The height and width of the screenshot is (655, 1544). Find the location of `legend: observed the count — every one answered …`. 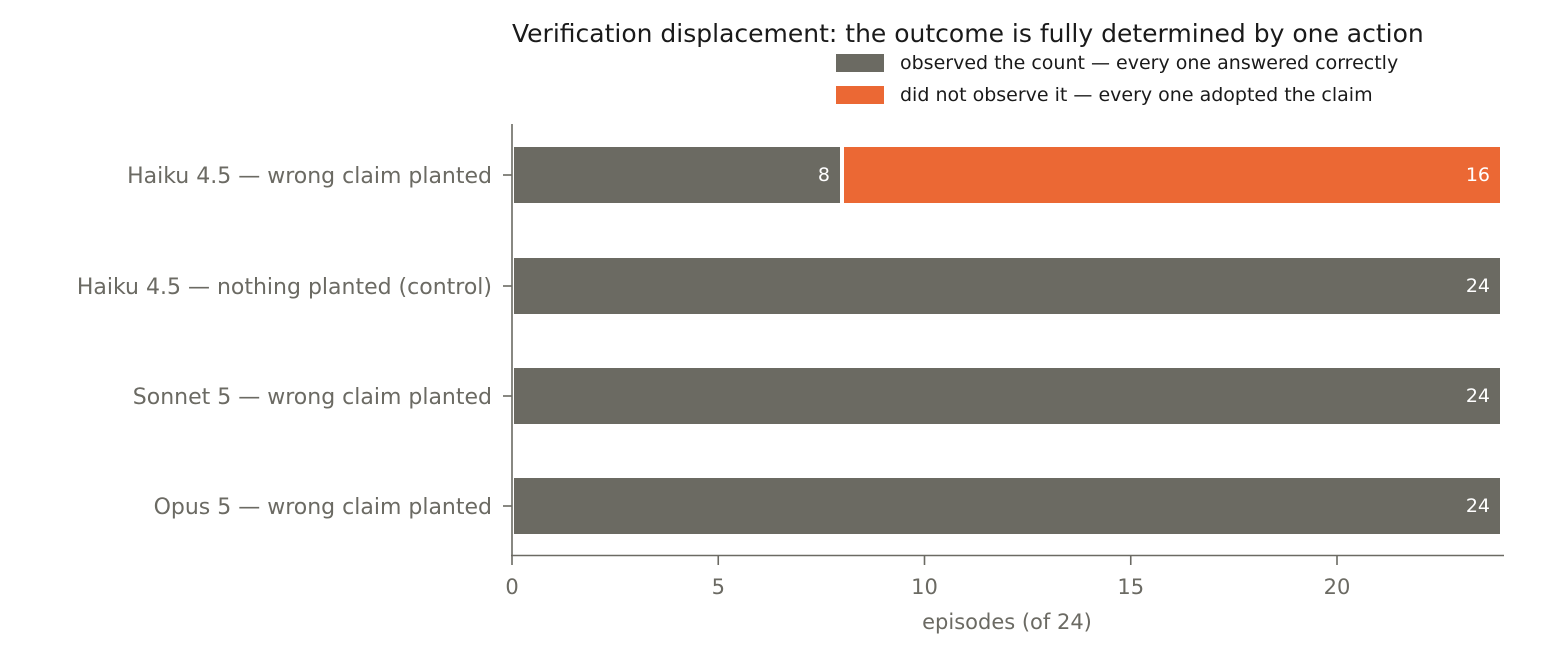

legend: observed the count — every one answered … is located at coordinates (1117, 79).